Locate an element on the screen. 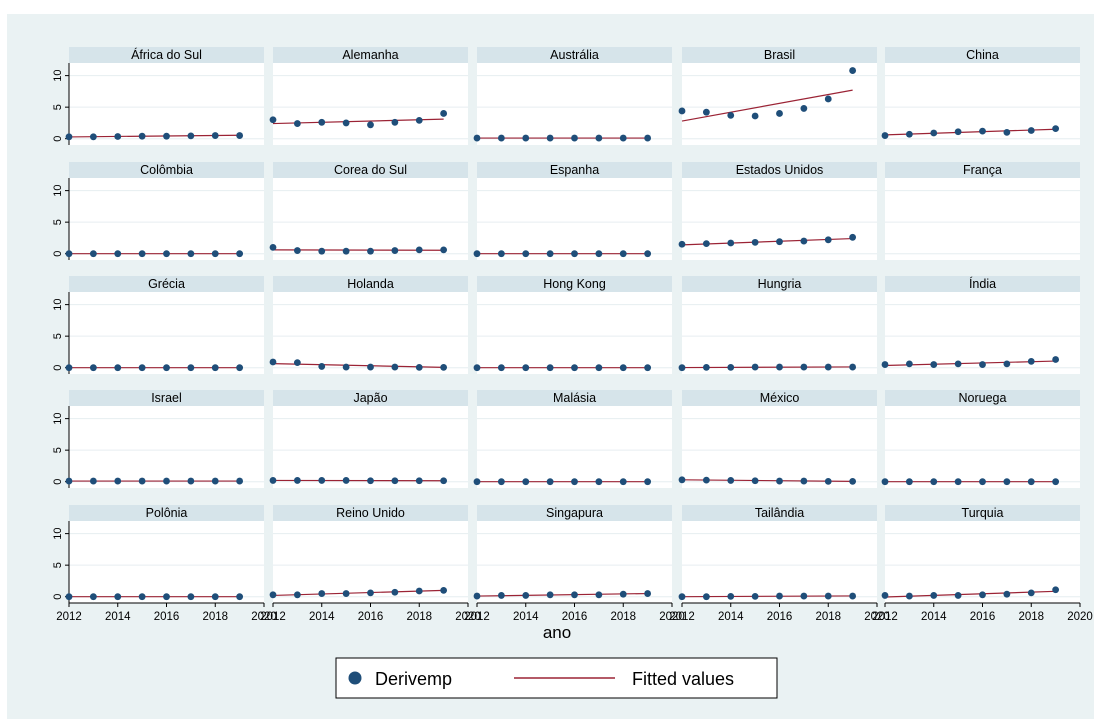 This screenshot has height=719, width=1094. panel-alemanha: Alemanha is located at coordinates (368, 96).